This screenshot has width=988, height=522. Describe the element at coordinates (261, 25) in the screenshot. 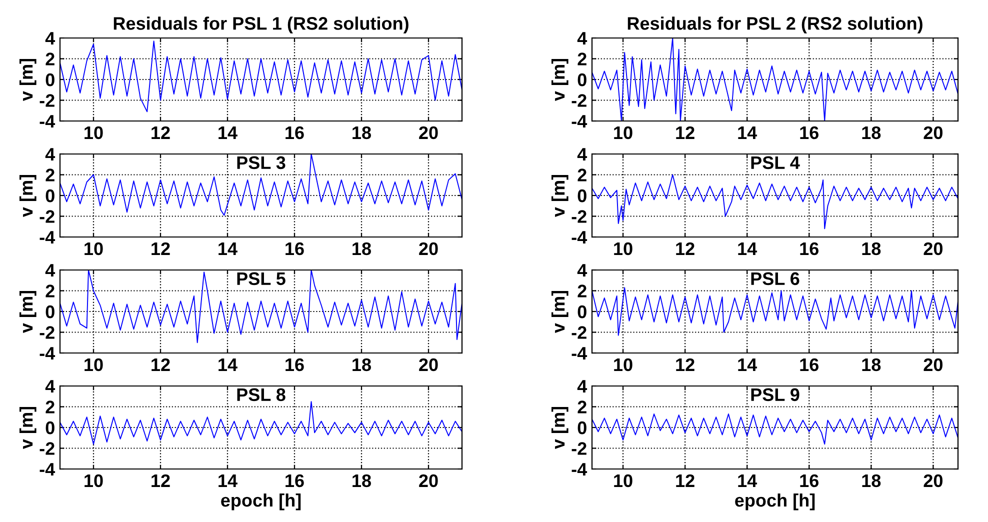

I see `chart-title: Residuals for PSL 1 (RS2 solution)` at that location.